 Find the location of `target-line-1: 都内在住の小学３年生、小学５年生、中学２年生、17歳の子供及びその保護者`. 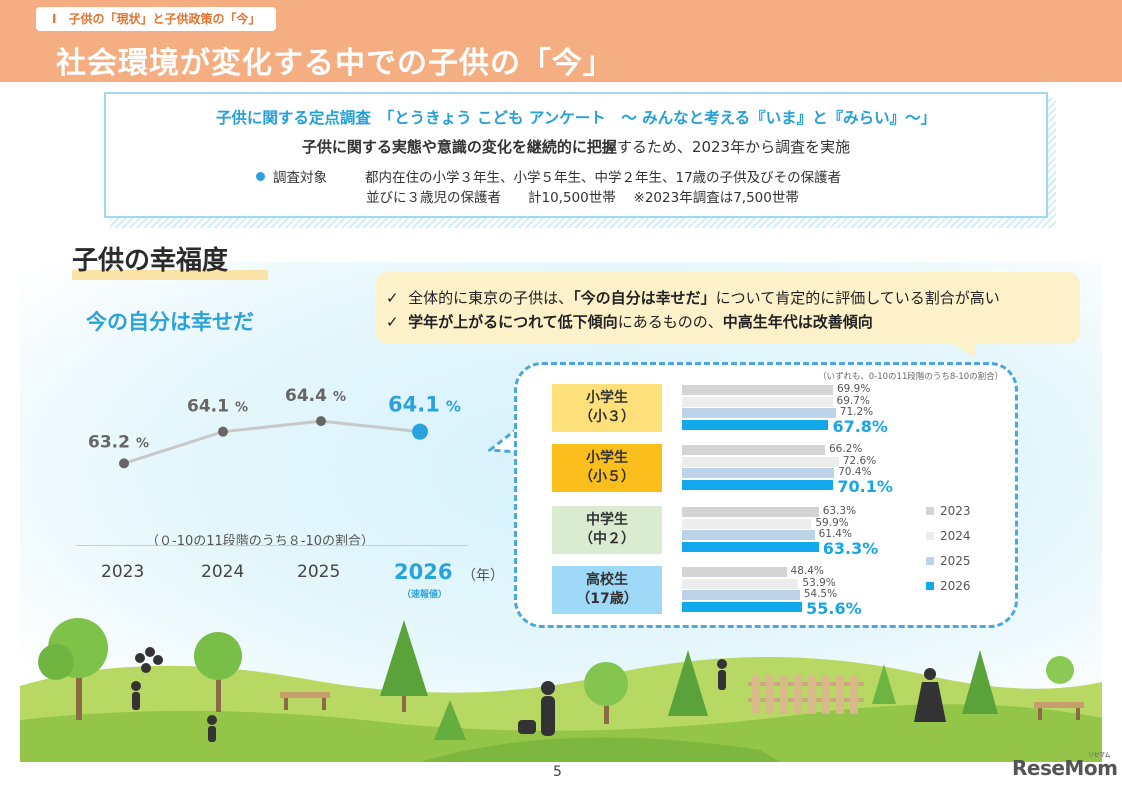

target-line-1: 都内在住の小学３年生、小学５年生、中学２年生、17歳の子供及びその保護者 is located at coordinates (603, 178).